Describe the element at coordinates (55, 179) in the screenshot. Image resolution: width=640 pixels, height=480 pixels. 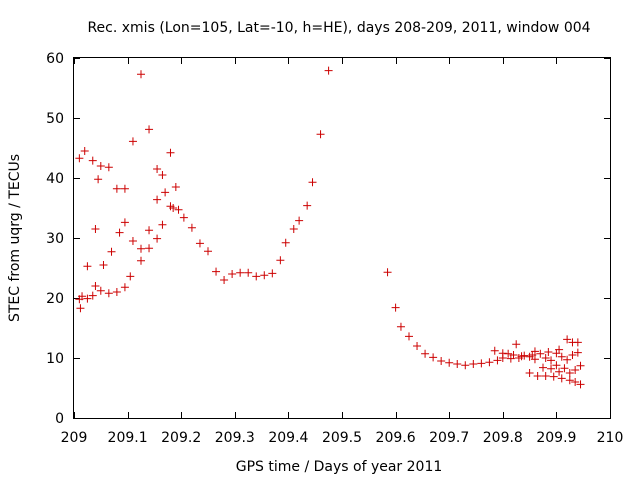
I see `y-tick-label: 40` at that location.